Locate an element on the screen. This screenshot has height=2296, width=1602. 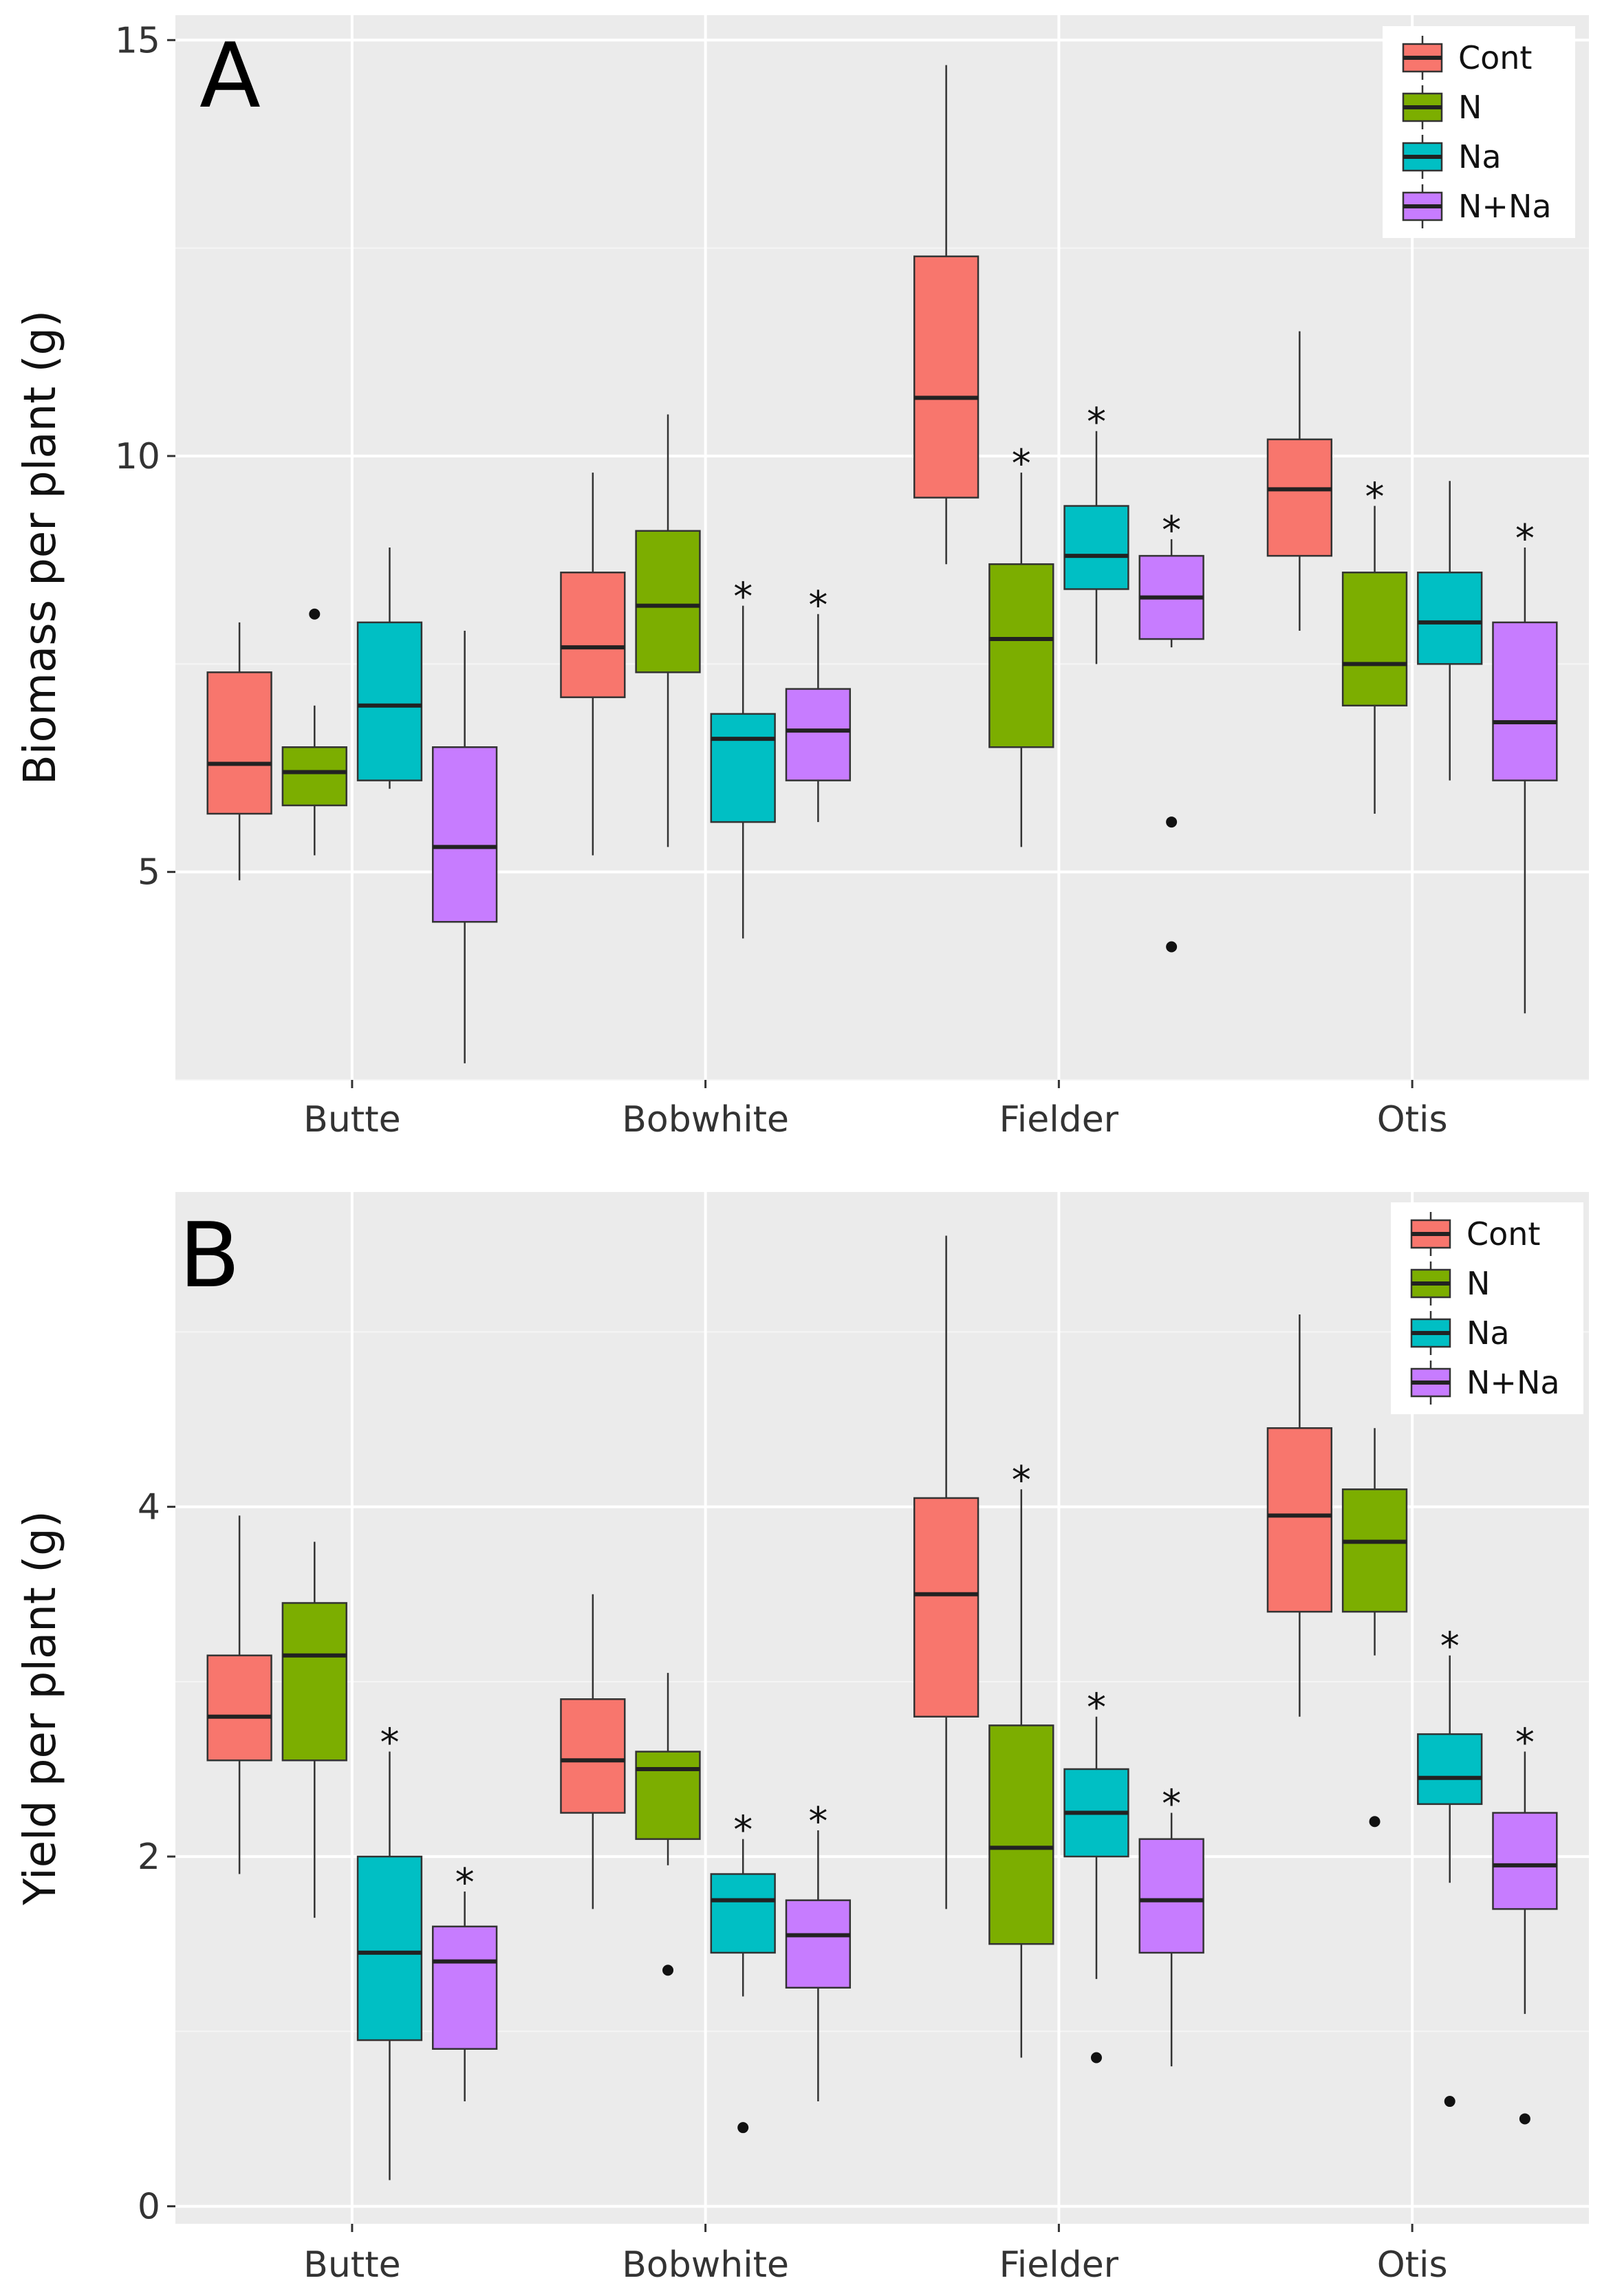
box-cont-fielder is located at coordinates (946, 1572).